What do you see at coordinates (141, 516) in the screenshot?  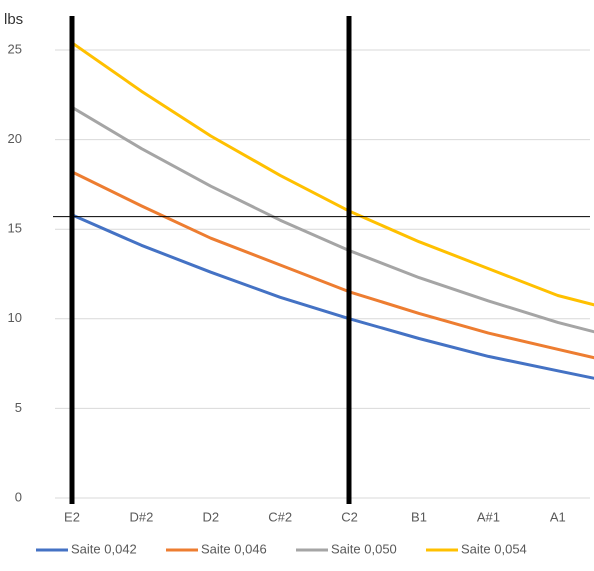 I see `x-tick-label: D#2` at bounding box center [141, 516].